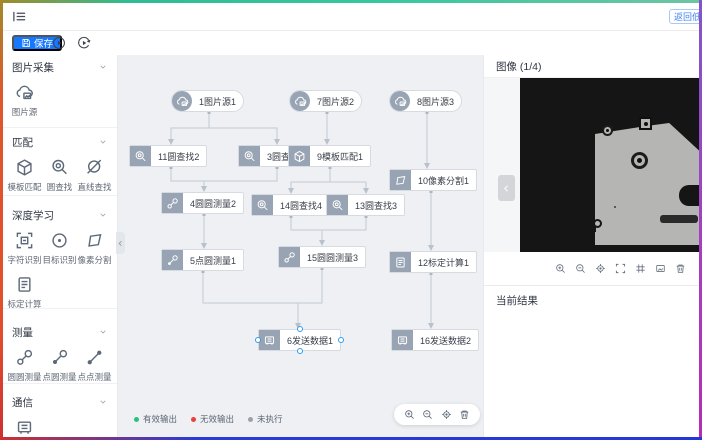  Describe the element at coordinates (203, 260) in the screenshot. I see `node-point-circle-measure-1: 5点圆测量1` at that location.